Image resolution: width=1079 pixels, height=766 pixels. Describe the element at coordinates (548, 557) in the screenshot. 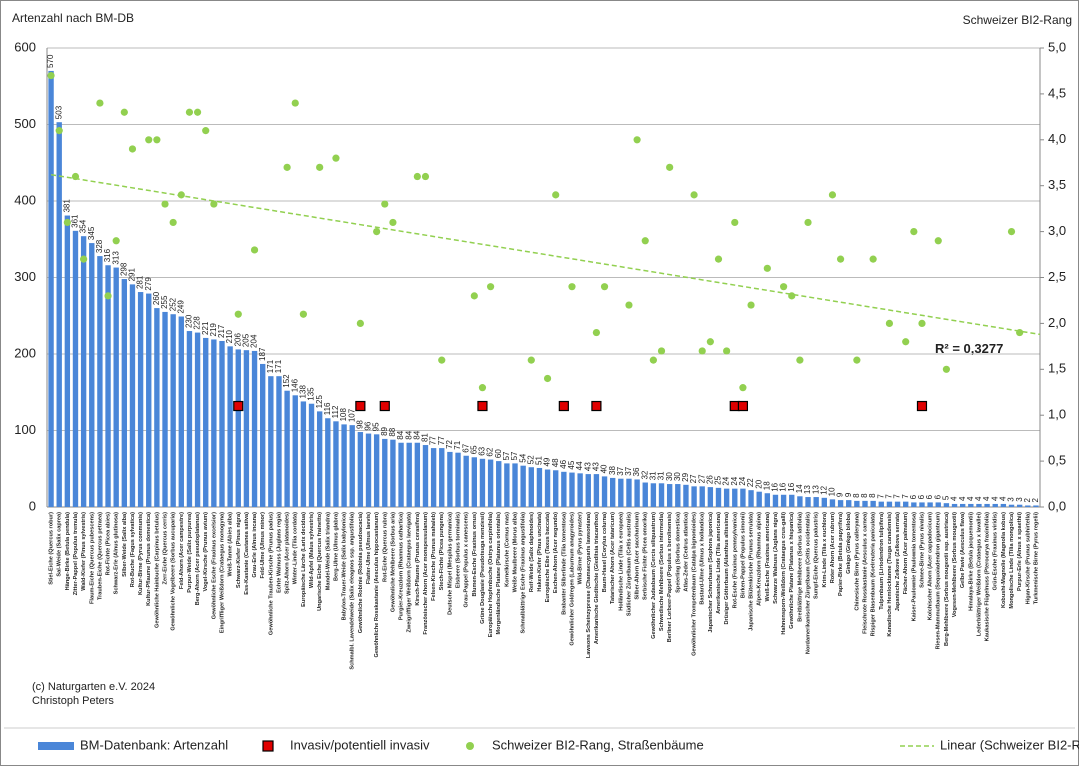

I see `x-tick-label: Europäische Eibe (Taxus baccata)` at that location.